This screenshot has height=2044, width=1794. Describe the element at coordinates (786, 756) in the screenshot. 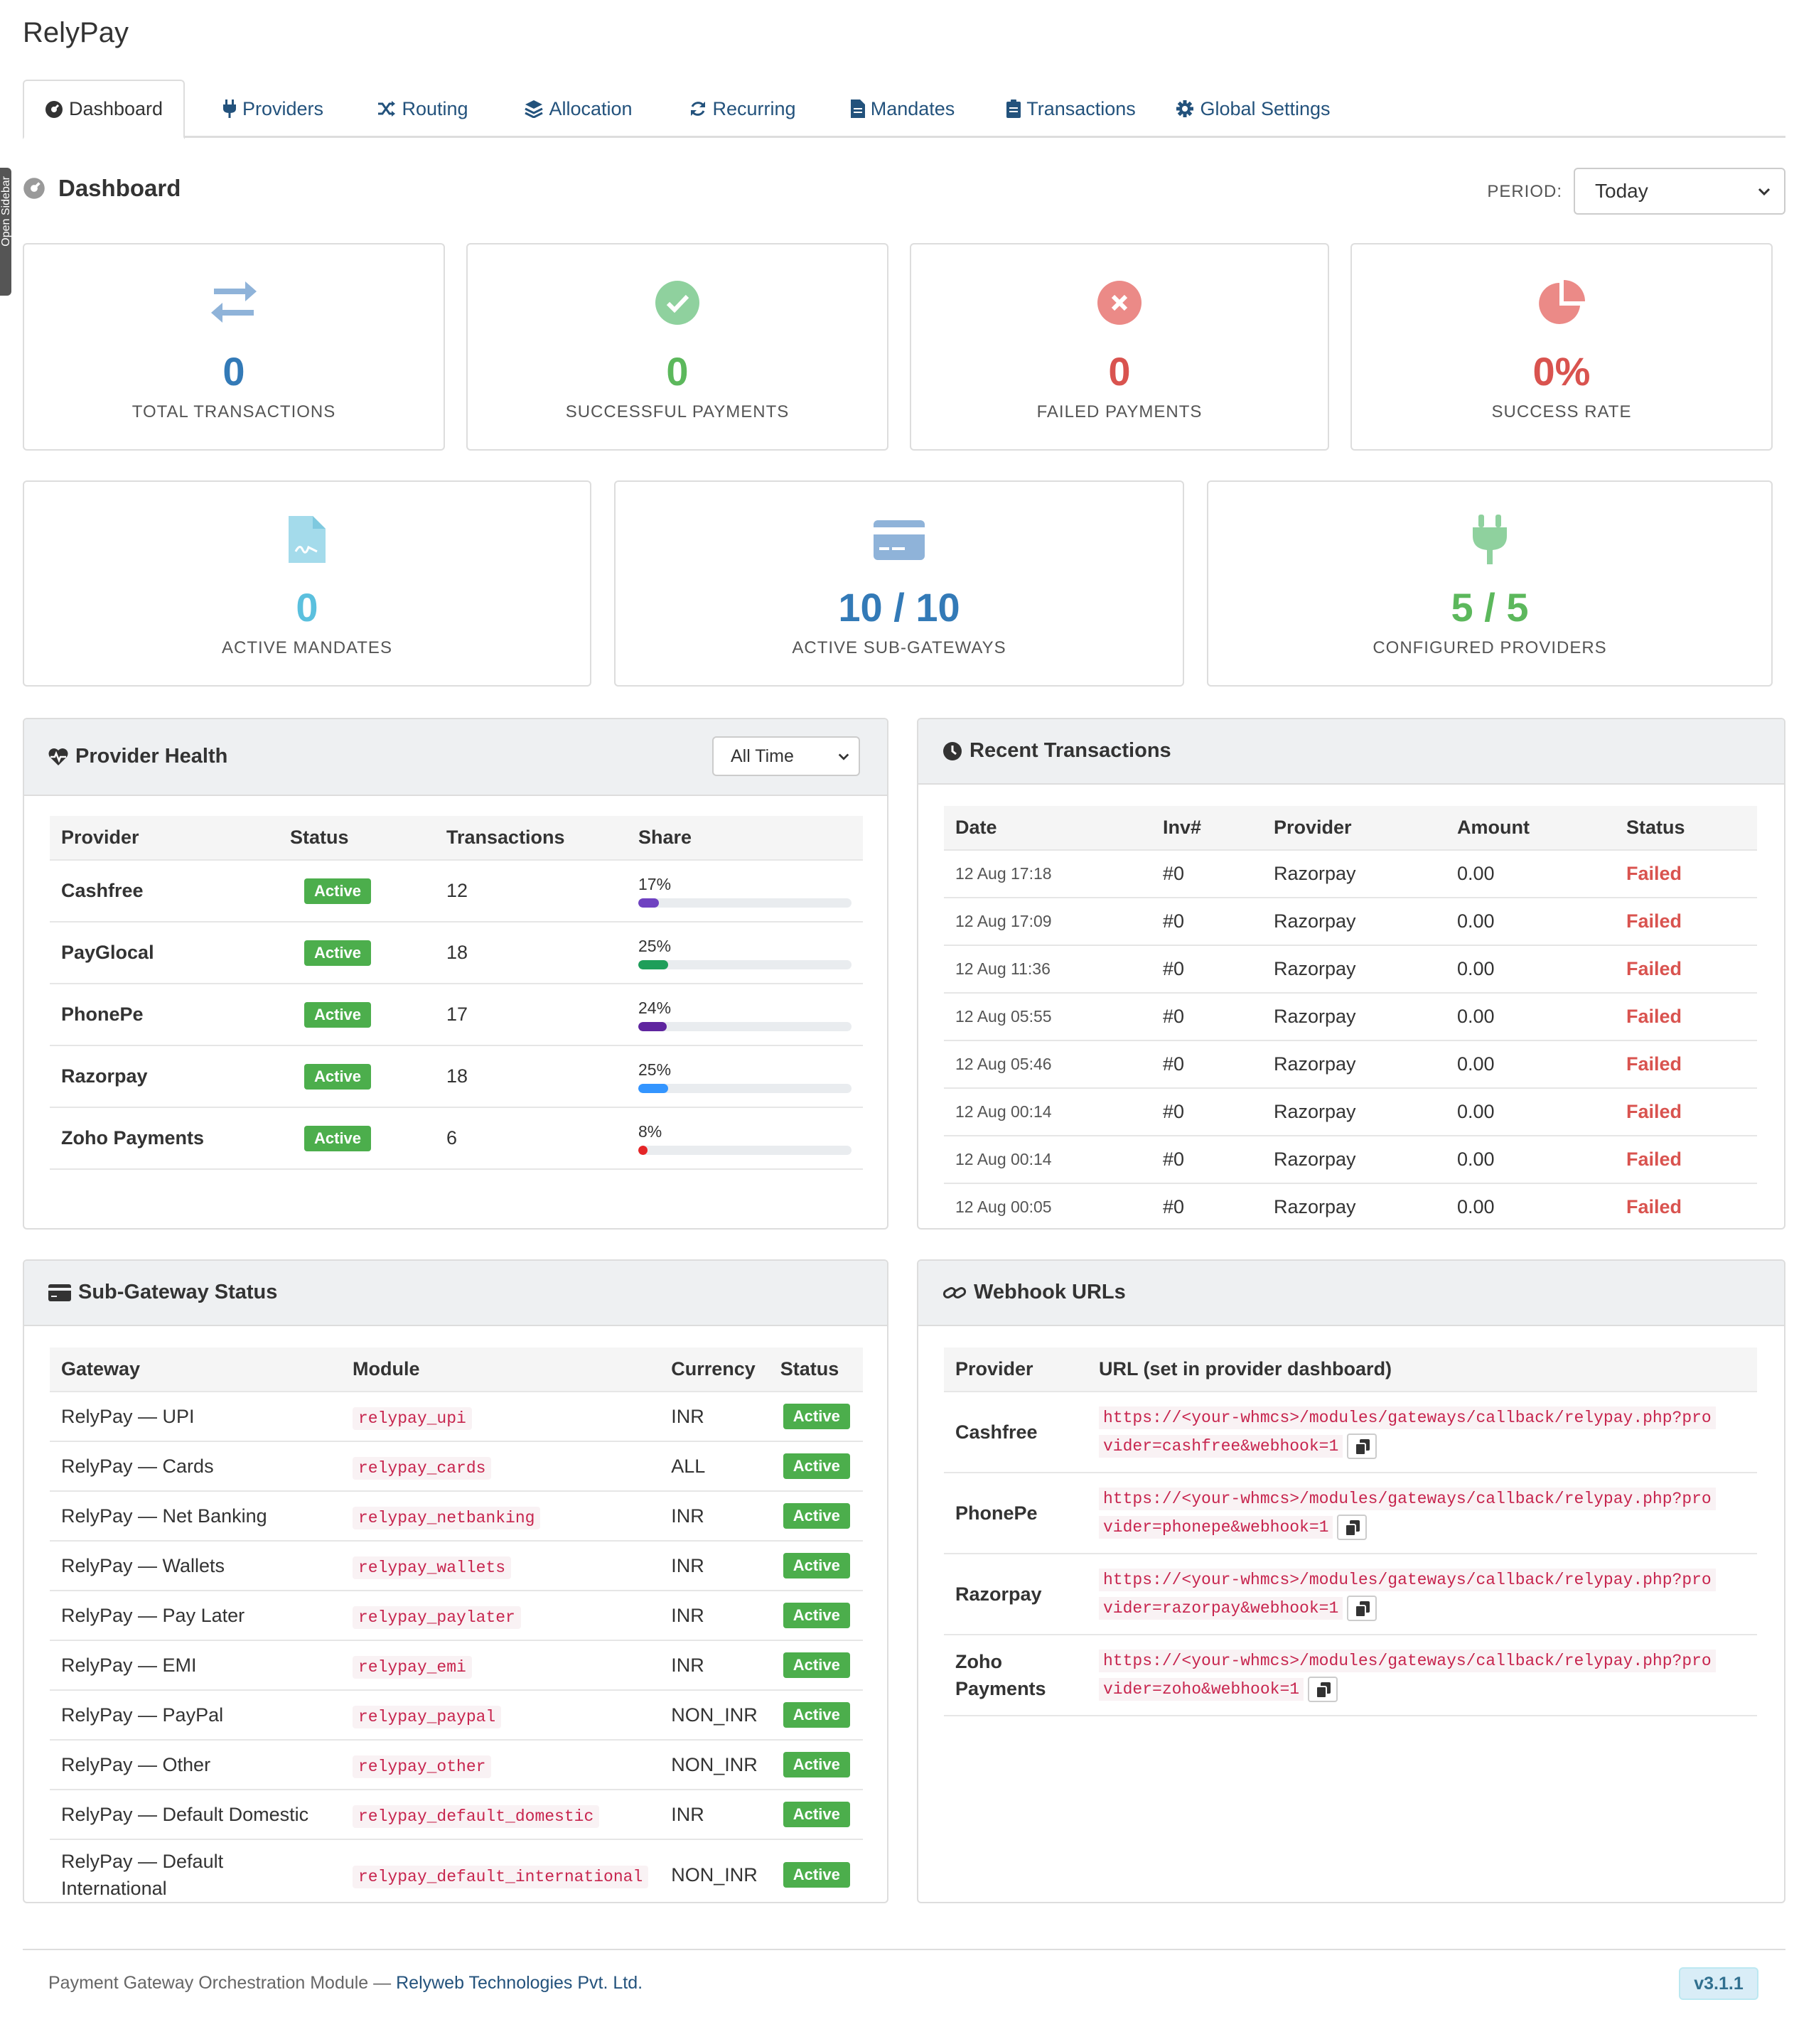

I see `provider-health-filter-select: All Time` at that location.